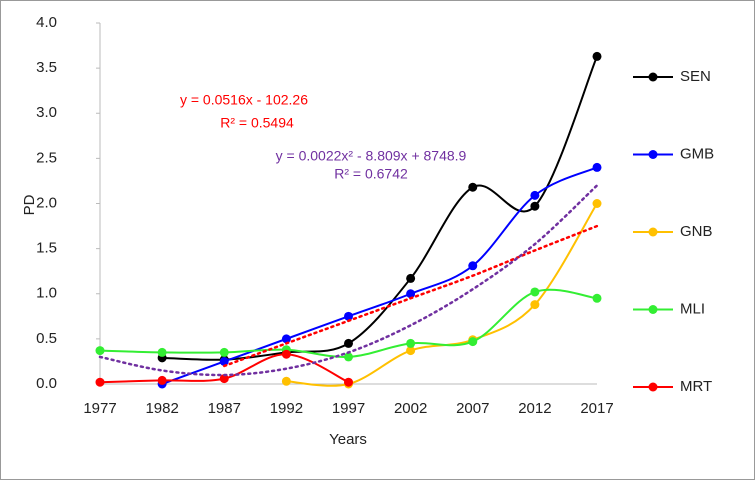 The height and width of the screenshot is (480, 755). I want to click on x-tick-label: 1987, so click(224, 408).